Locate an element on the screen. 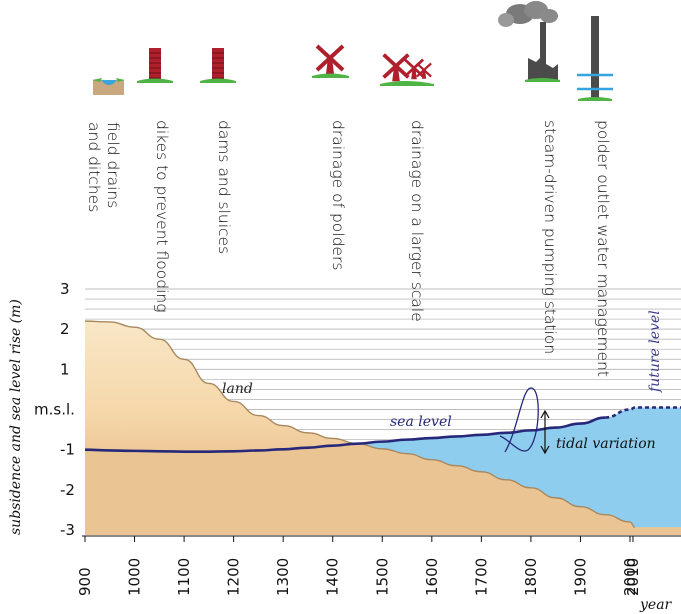 Image resolution: width=681 pixels, height=614 pixels. y-axis-title: subsidence and sea level rise (m) is located at coordinates (16, 417).